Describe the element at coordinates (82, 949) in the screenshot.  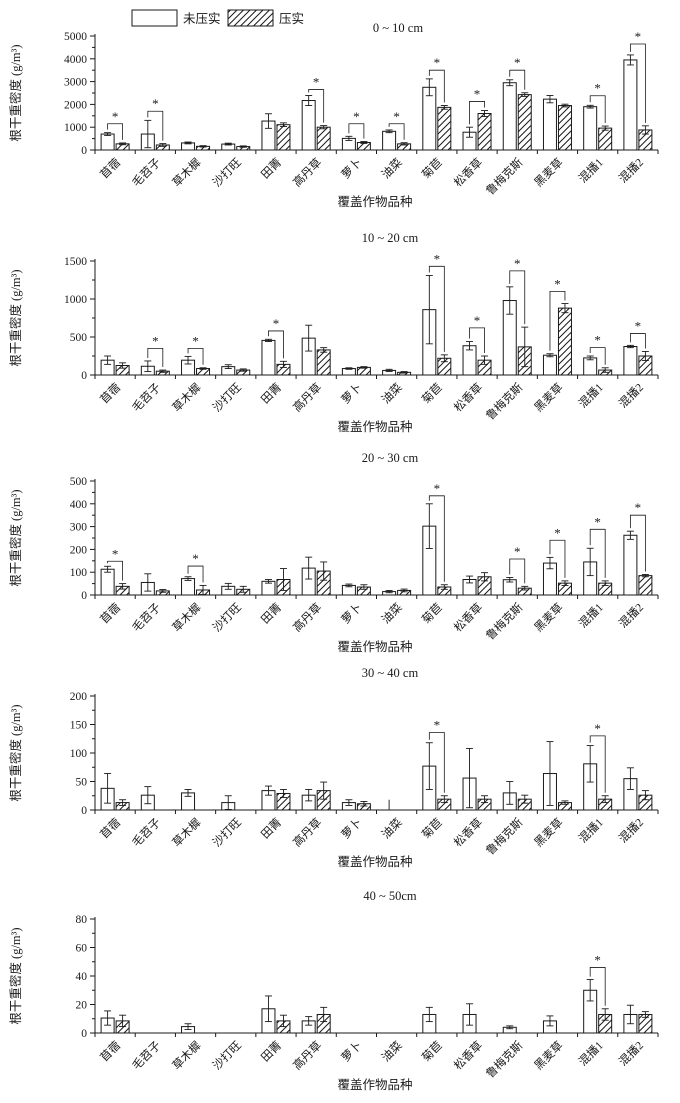
I see `y-tick-label: 60` at that location.